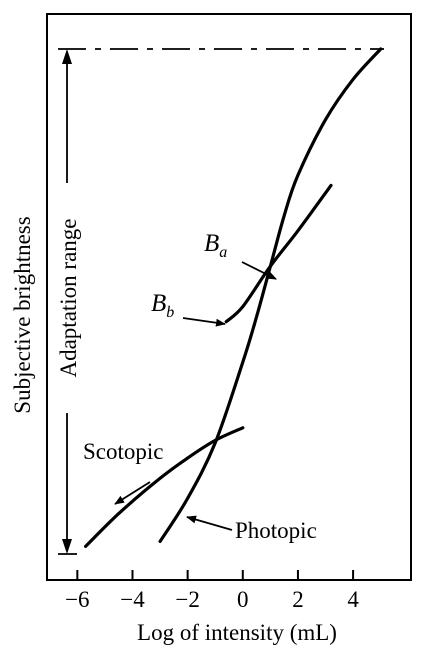 The height and width of the screenshot is (658, 425). I want to click on ba-label: Ba, so click(215, 245).